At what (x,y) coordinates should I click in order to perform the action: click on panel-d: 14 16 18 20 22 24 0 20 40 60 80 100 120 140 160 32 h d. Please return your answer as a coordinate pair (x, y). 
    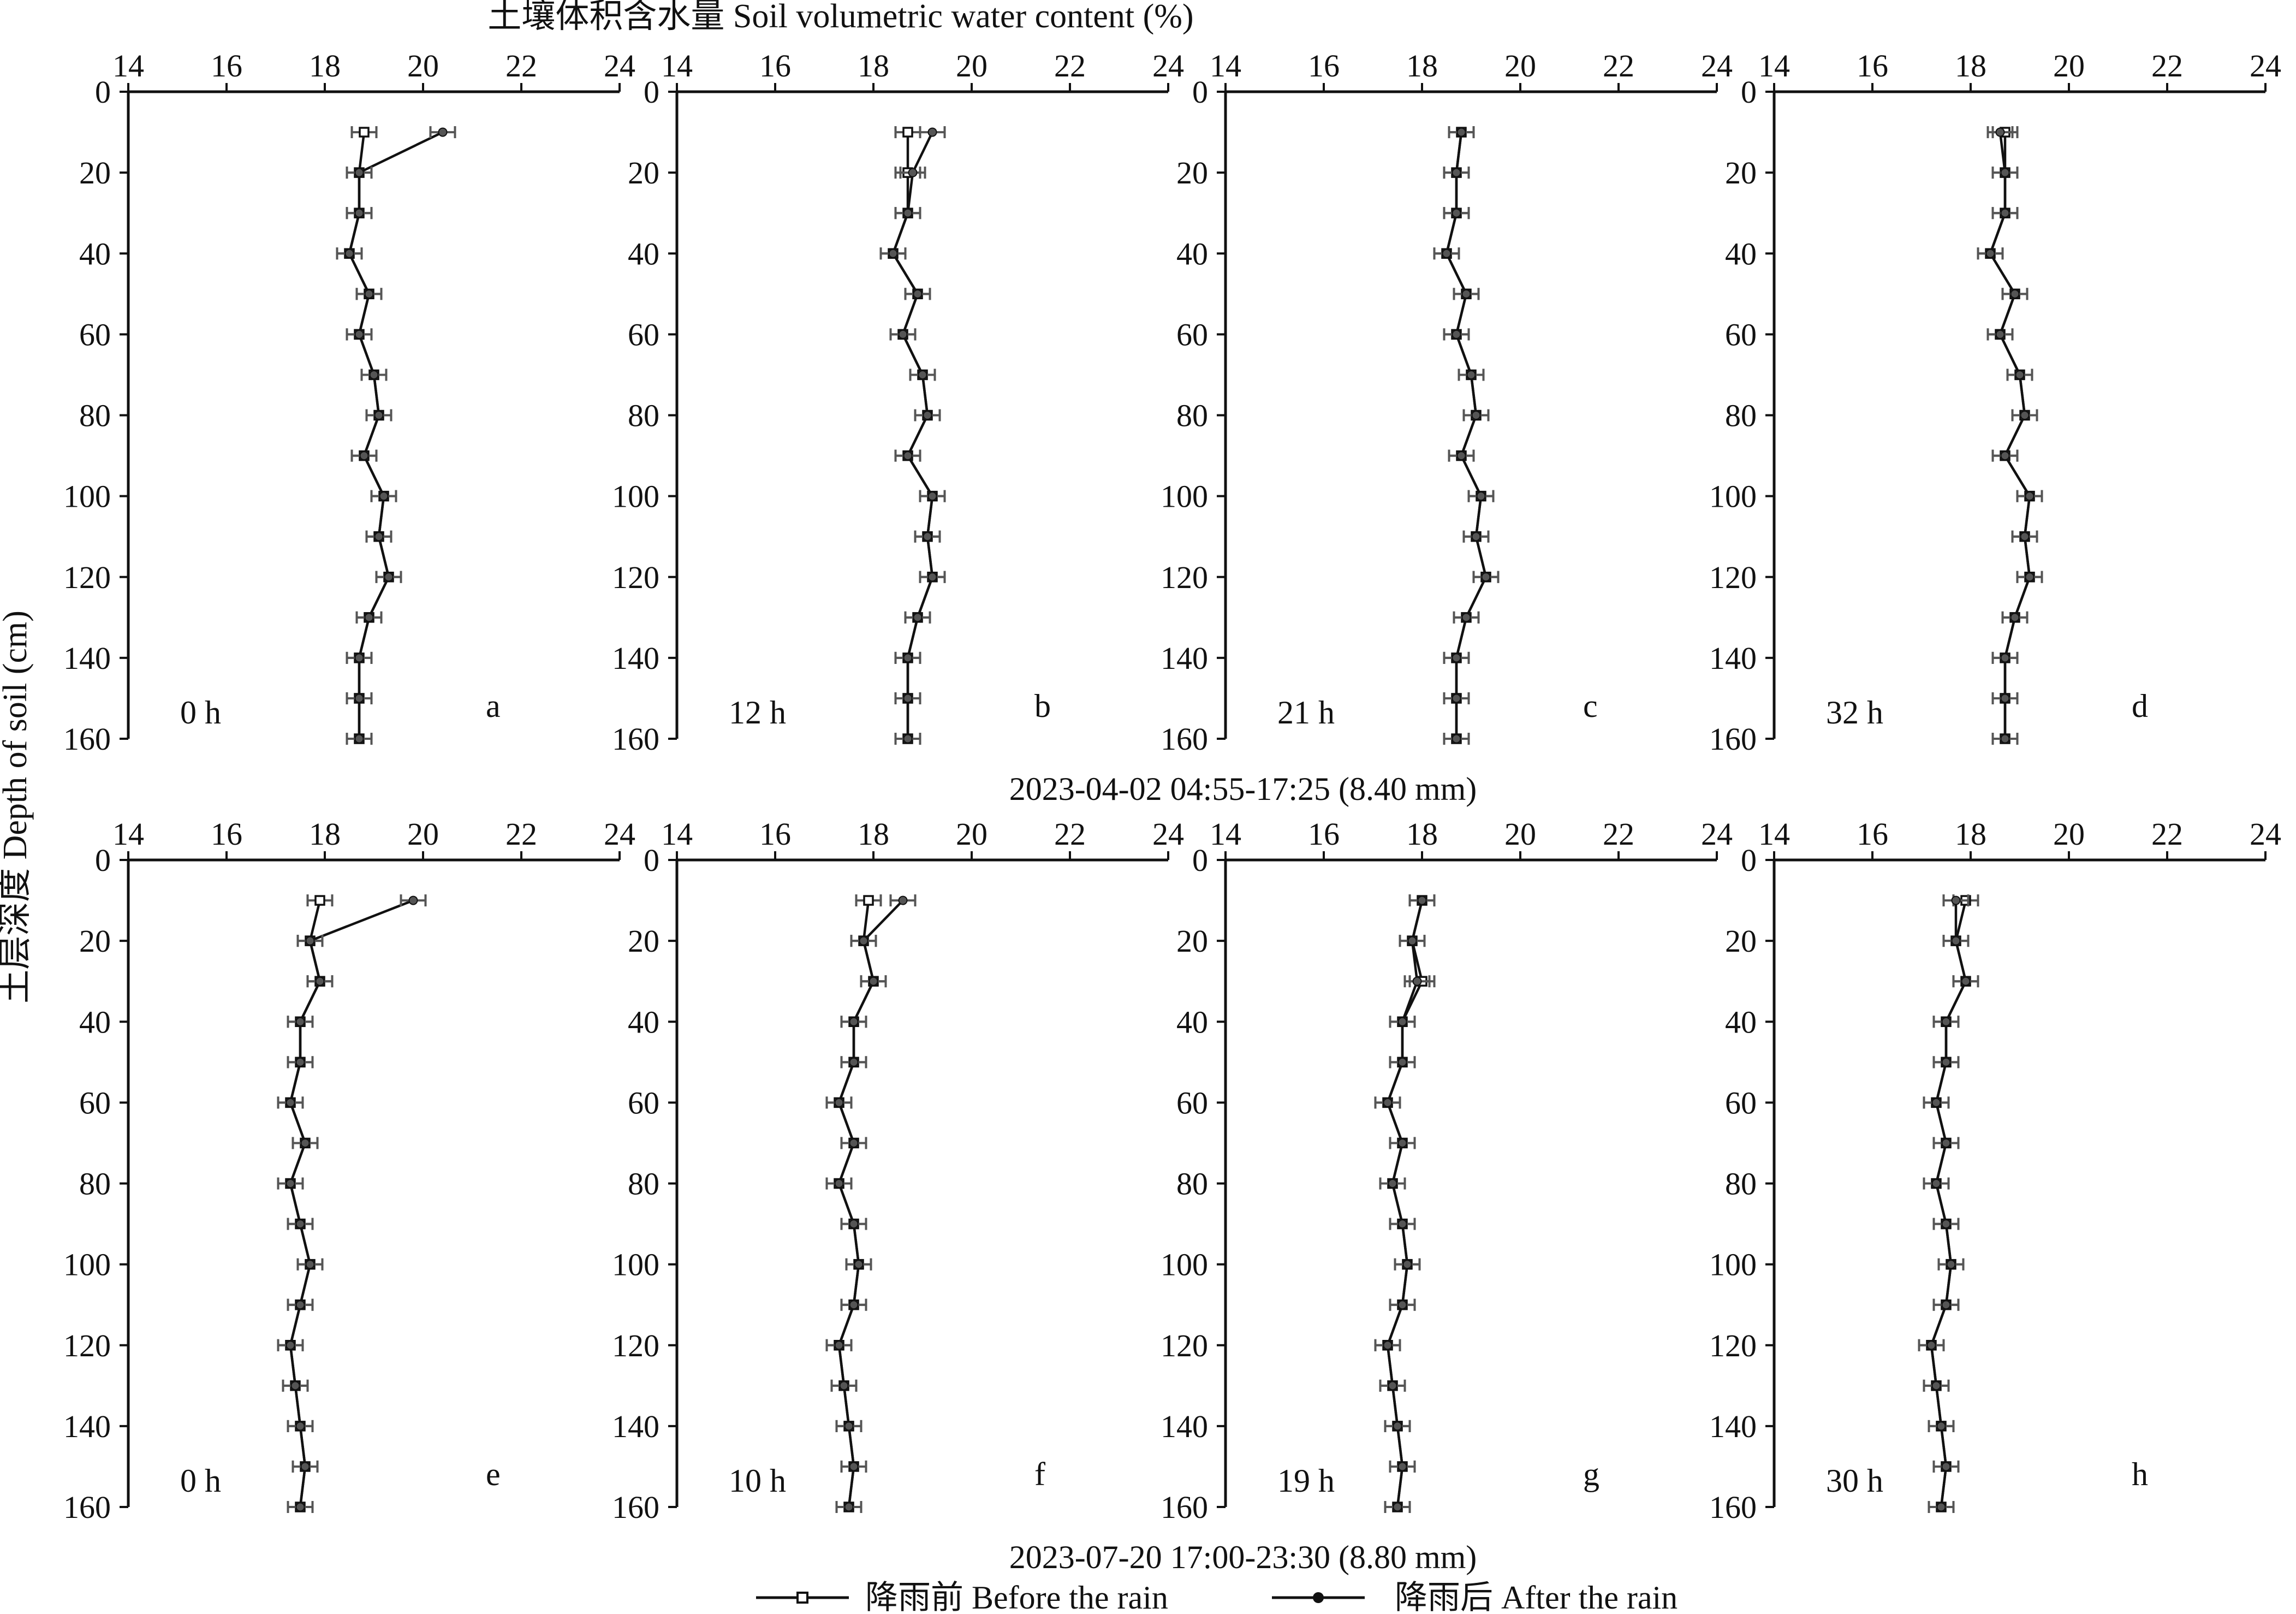
    Looking at the image, I should click on (1995, 402).